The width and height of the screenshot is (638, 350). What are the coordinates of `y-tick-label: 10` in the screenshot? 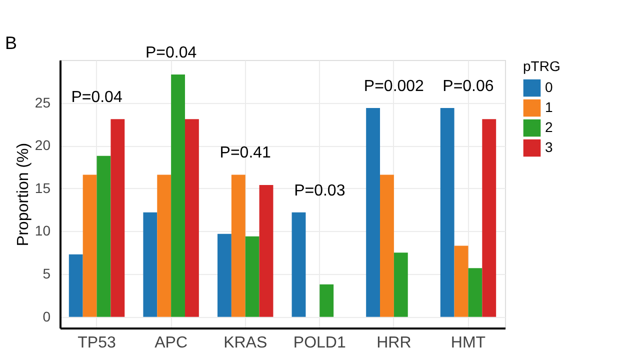 It's located at (42, 230).